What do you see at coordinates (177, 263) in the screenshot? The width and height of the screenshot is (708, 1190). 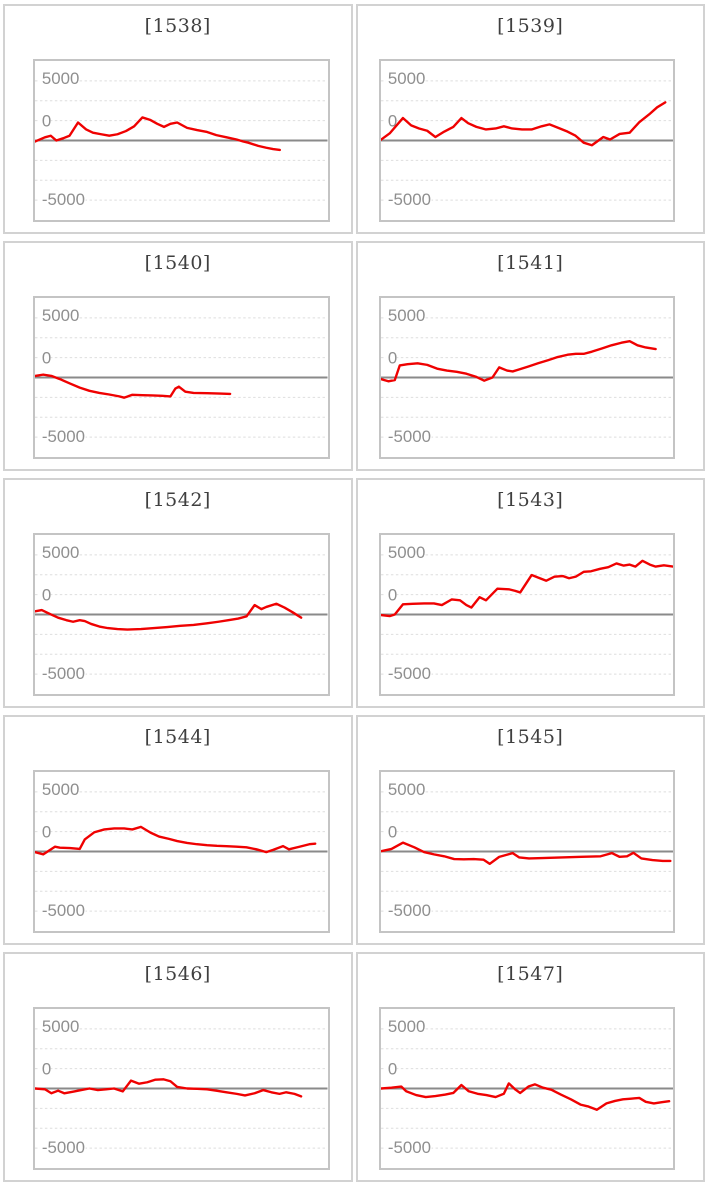 I see `chart-title: [1540]` at bounding box center [177, 263].